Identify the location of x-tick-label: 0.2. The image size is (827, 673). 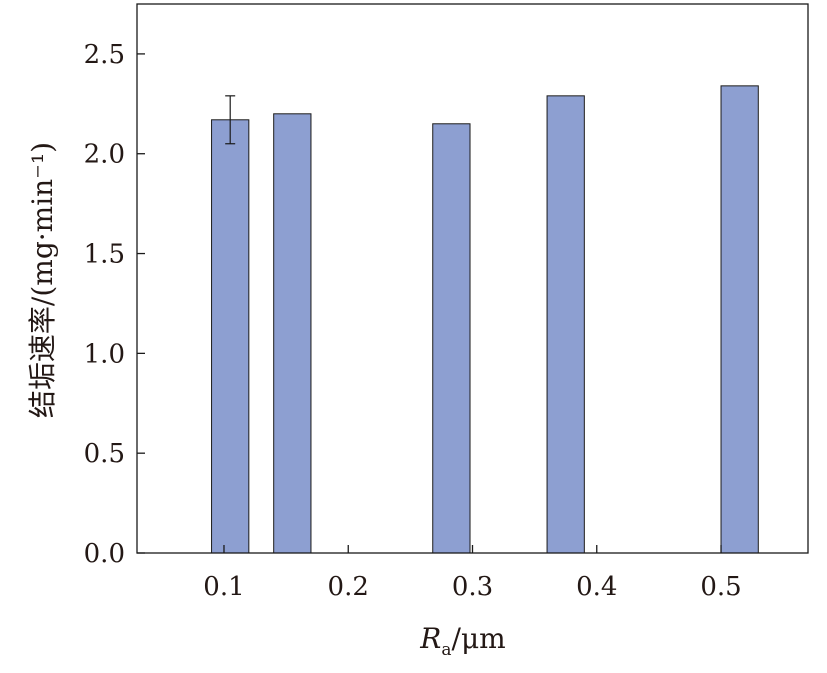
(348, 587).